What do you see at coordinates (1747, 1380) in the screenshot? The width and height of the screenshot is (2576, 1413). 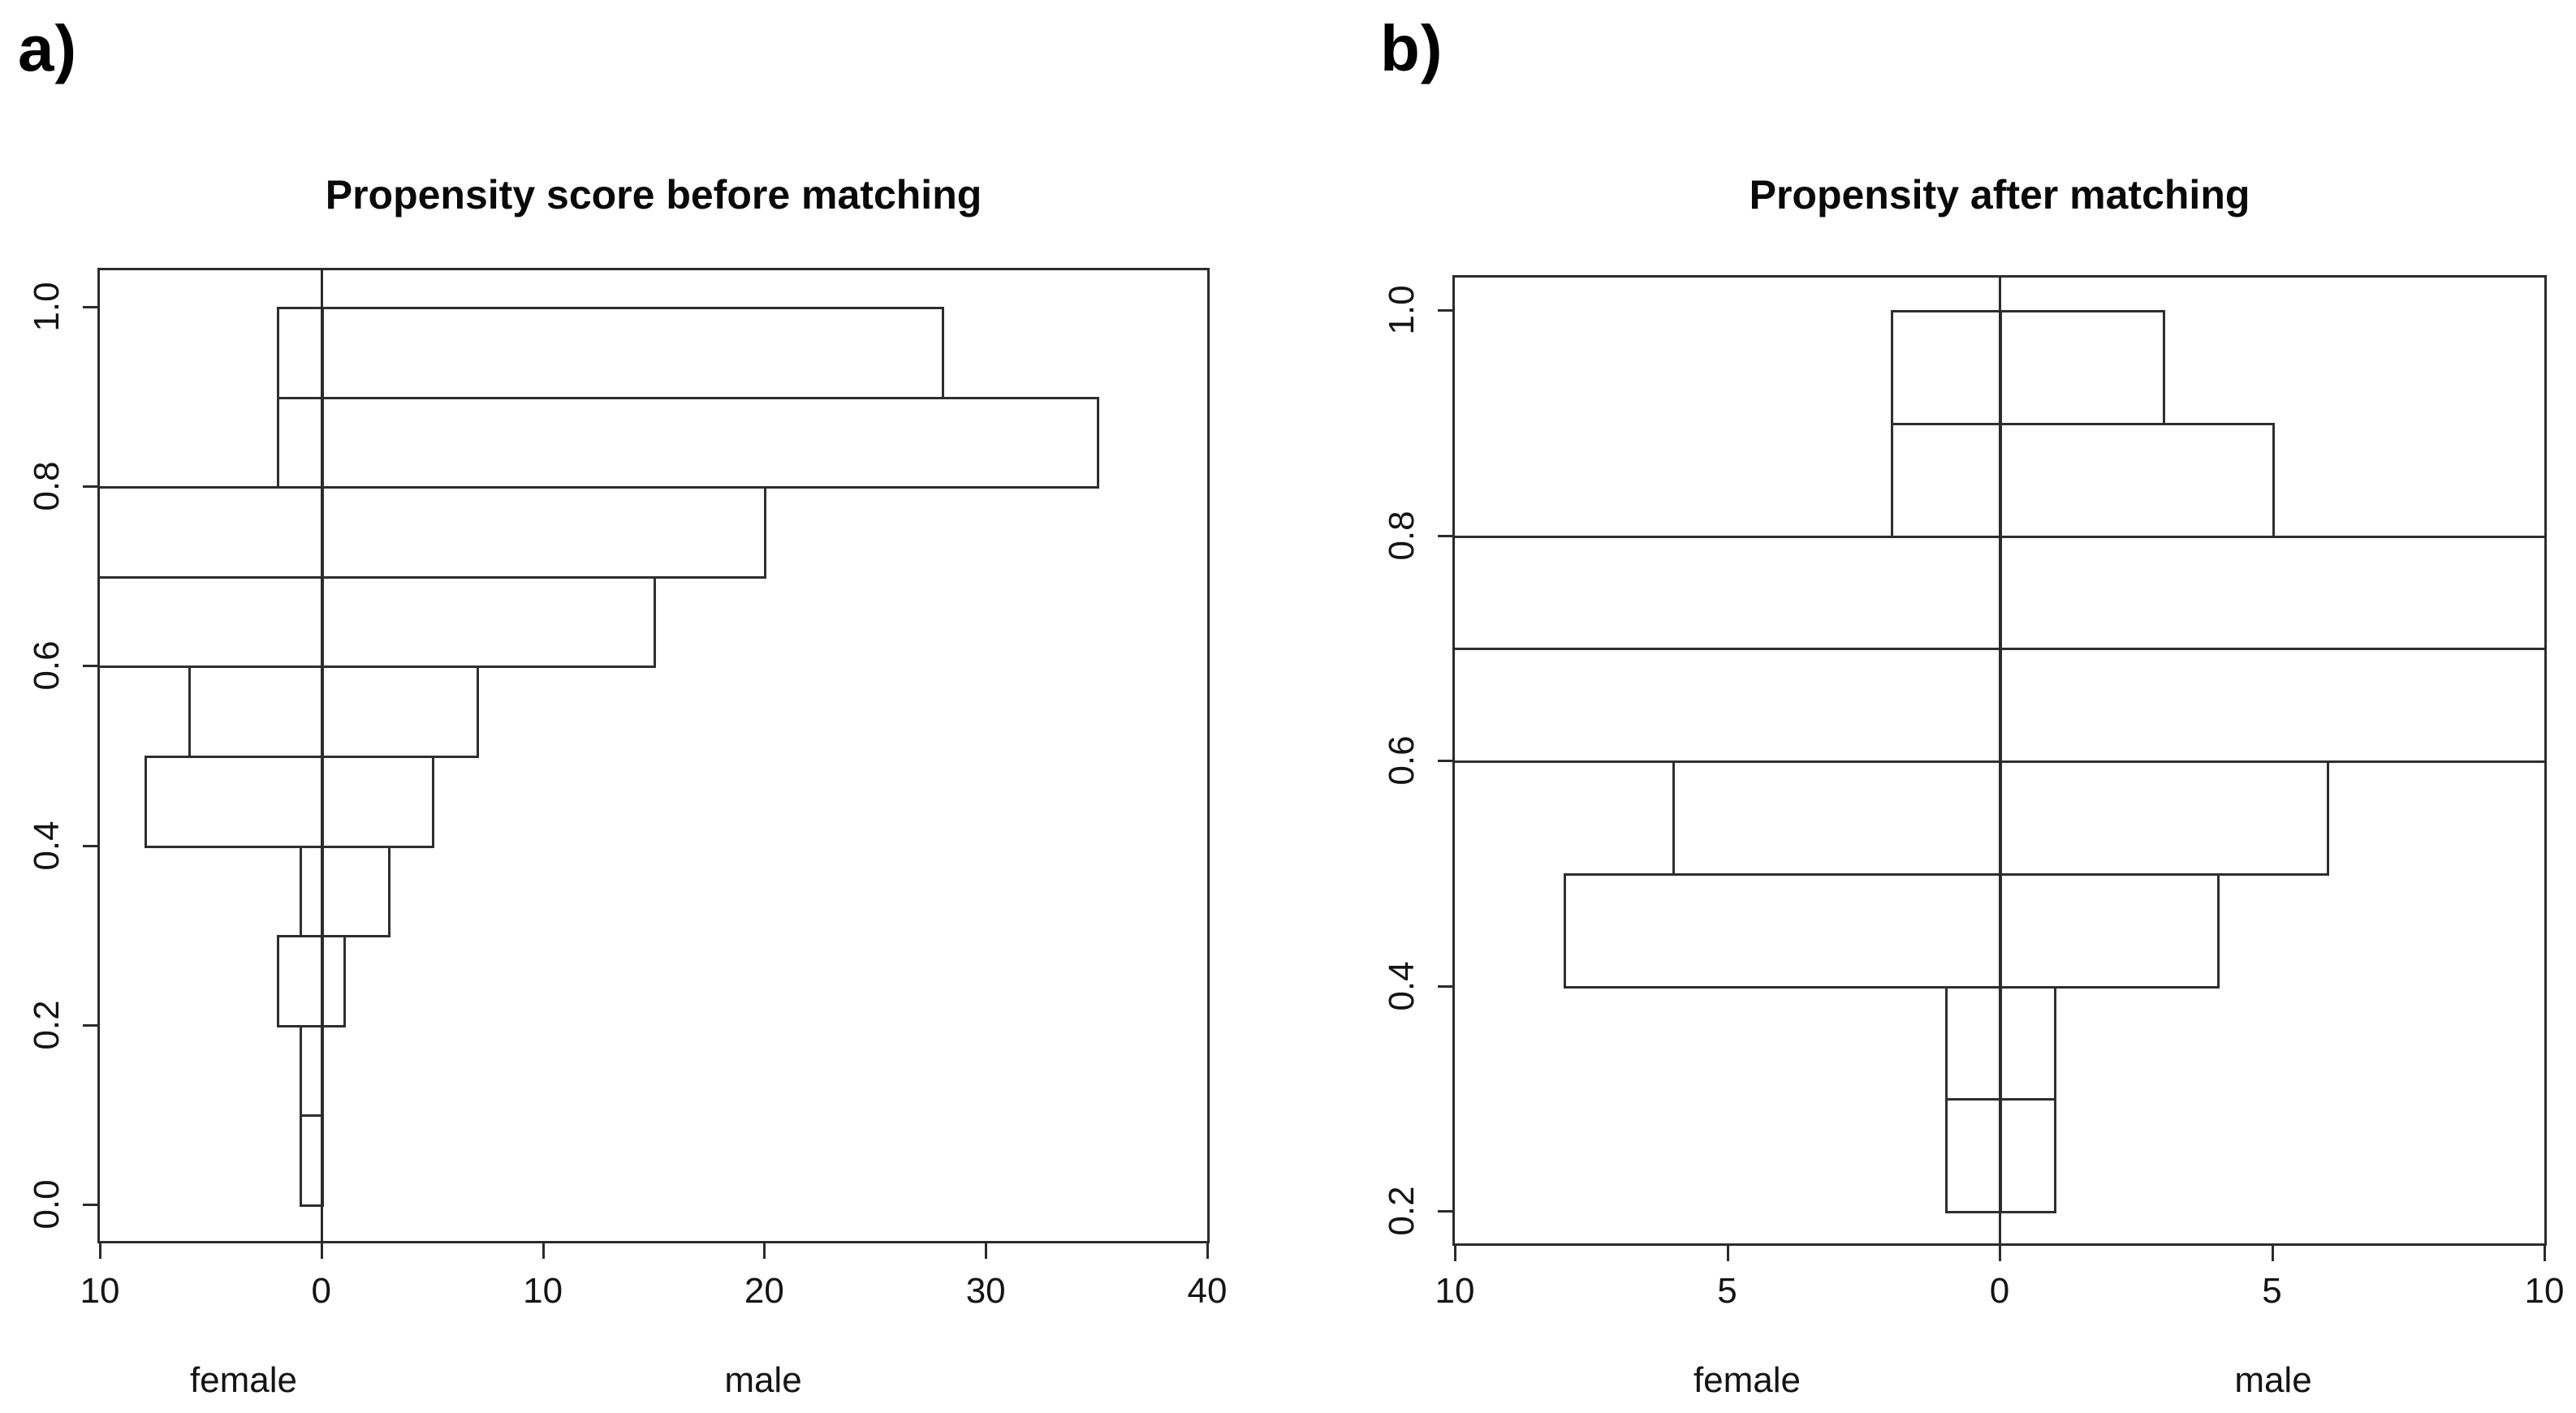 I see `panel-b-female-axis-label: female` at bounding box center [1747, 1380].